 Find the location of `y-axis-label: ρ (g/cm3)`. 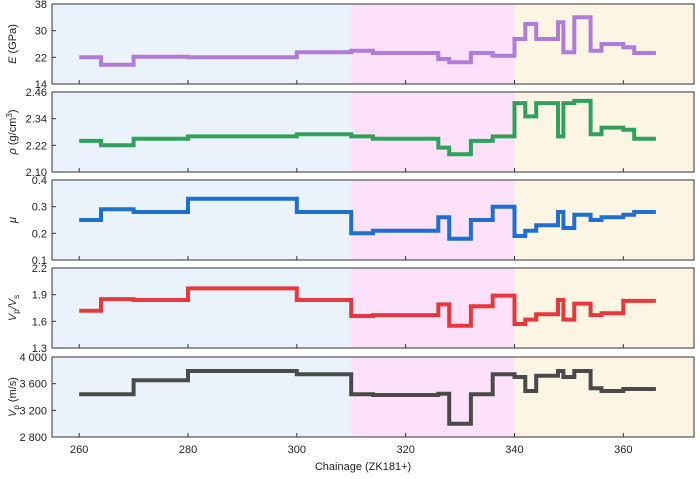

y-axis-label: ρ (g/cm3) is located at coordinates (12, 133).